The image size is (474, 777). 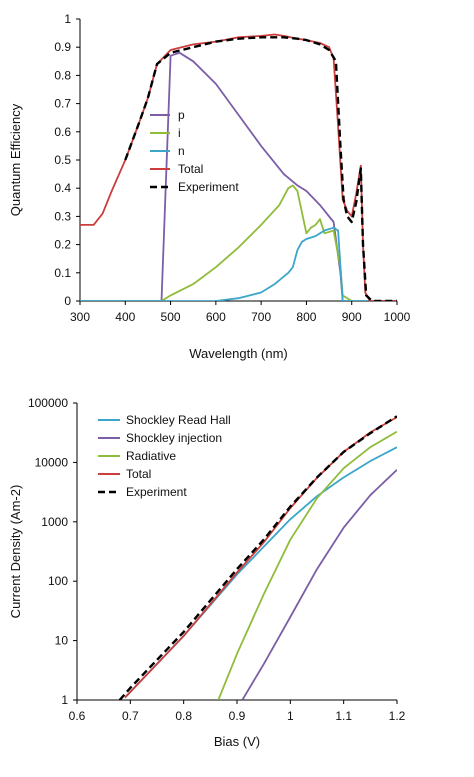 What do you see at coordinates (15, 552) in the screenshot?
I see `y-axis-title: Current Density (Am-2)` at bounding box center [15, 552].